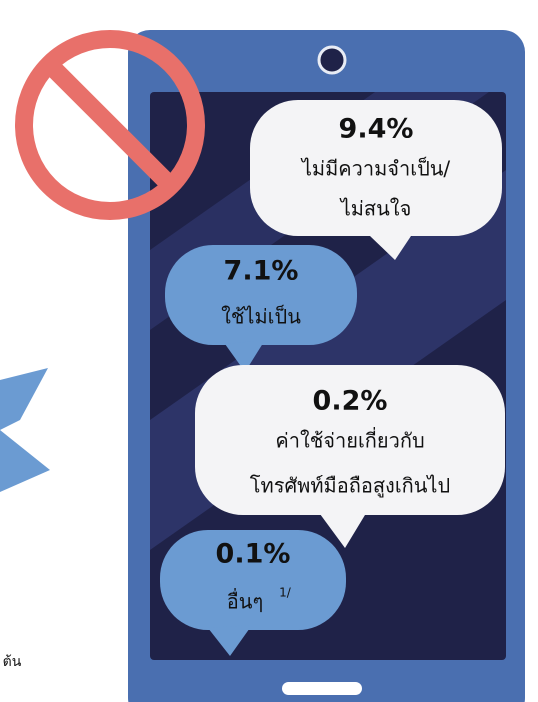 Image resolution: width=538 pixels, height=702 pixels. What do you see at coordinates (245, 601) in the screenshot?
I see `reason-label: อื่นๆ` at bounding box center [245, 601].